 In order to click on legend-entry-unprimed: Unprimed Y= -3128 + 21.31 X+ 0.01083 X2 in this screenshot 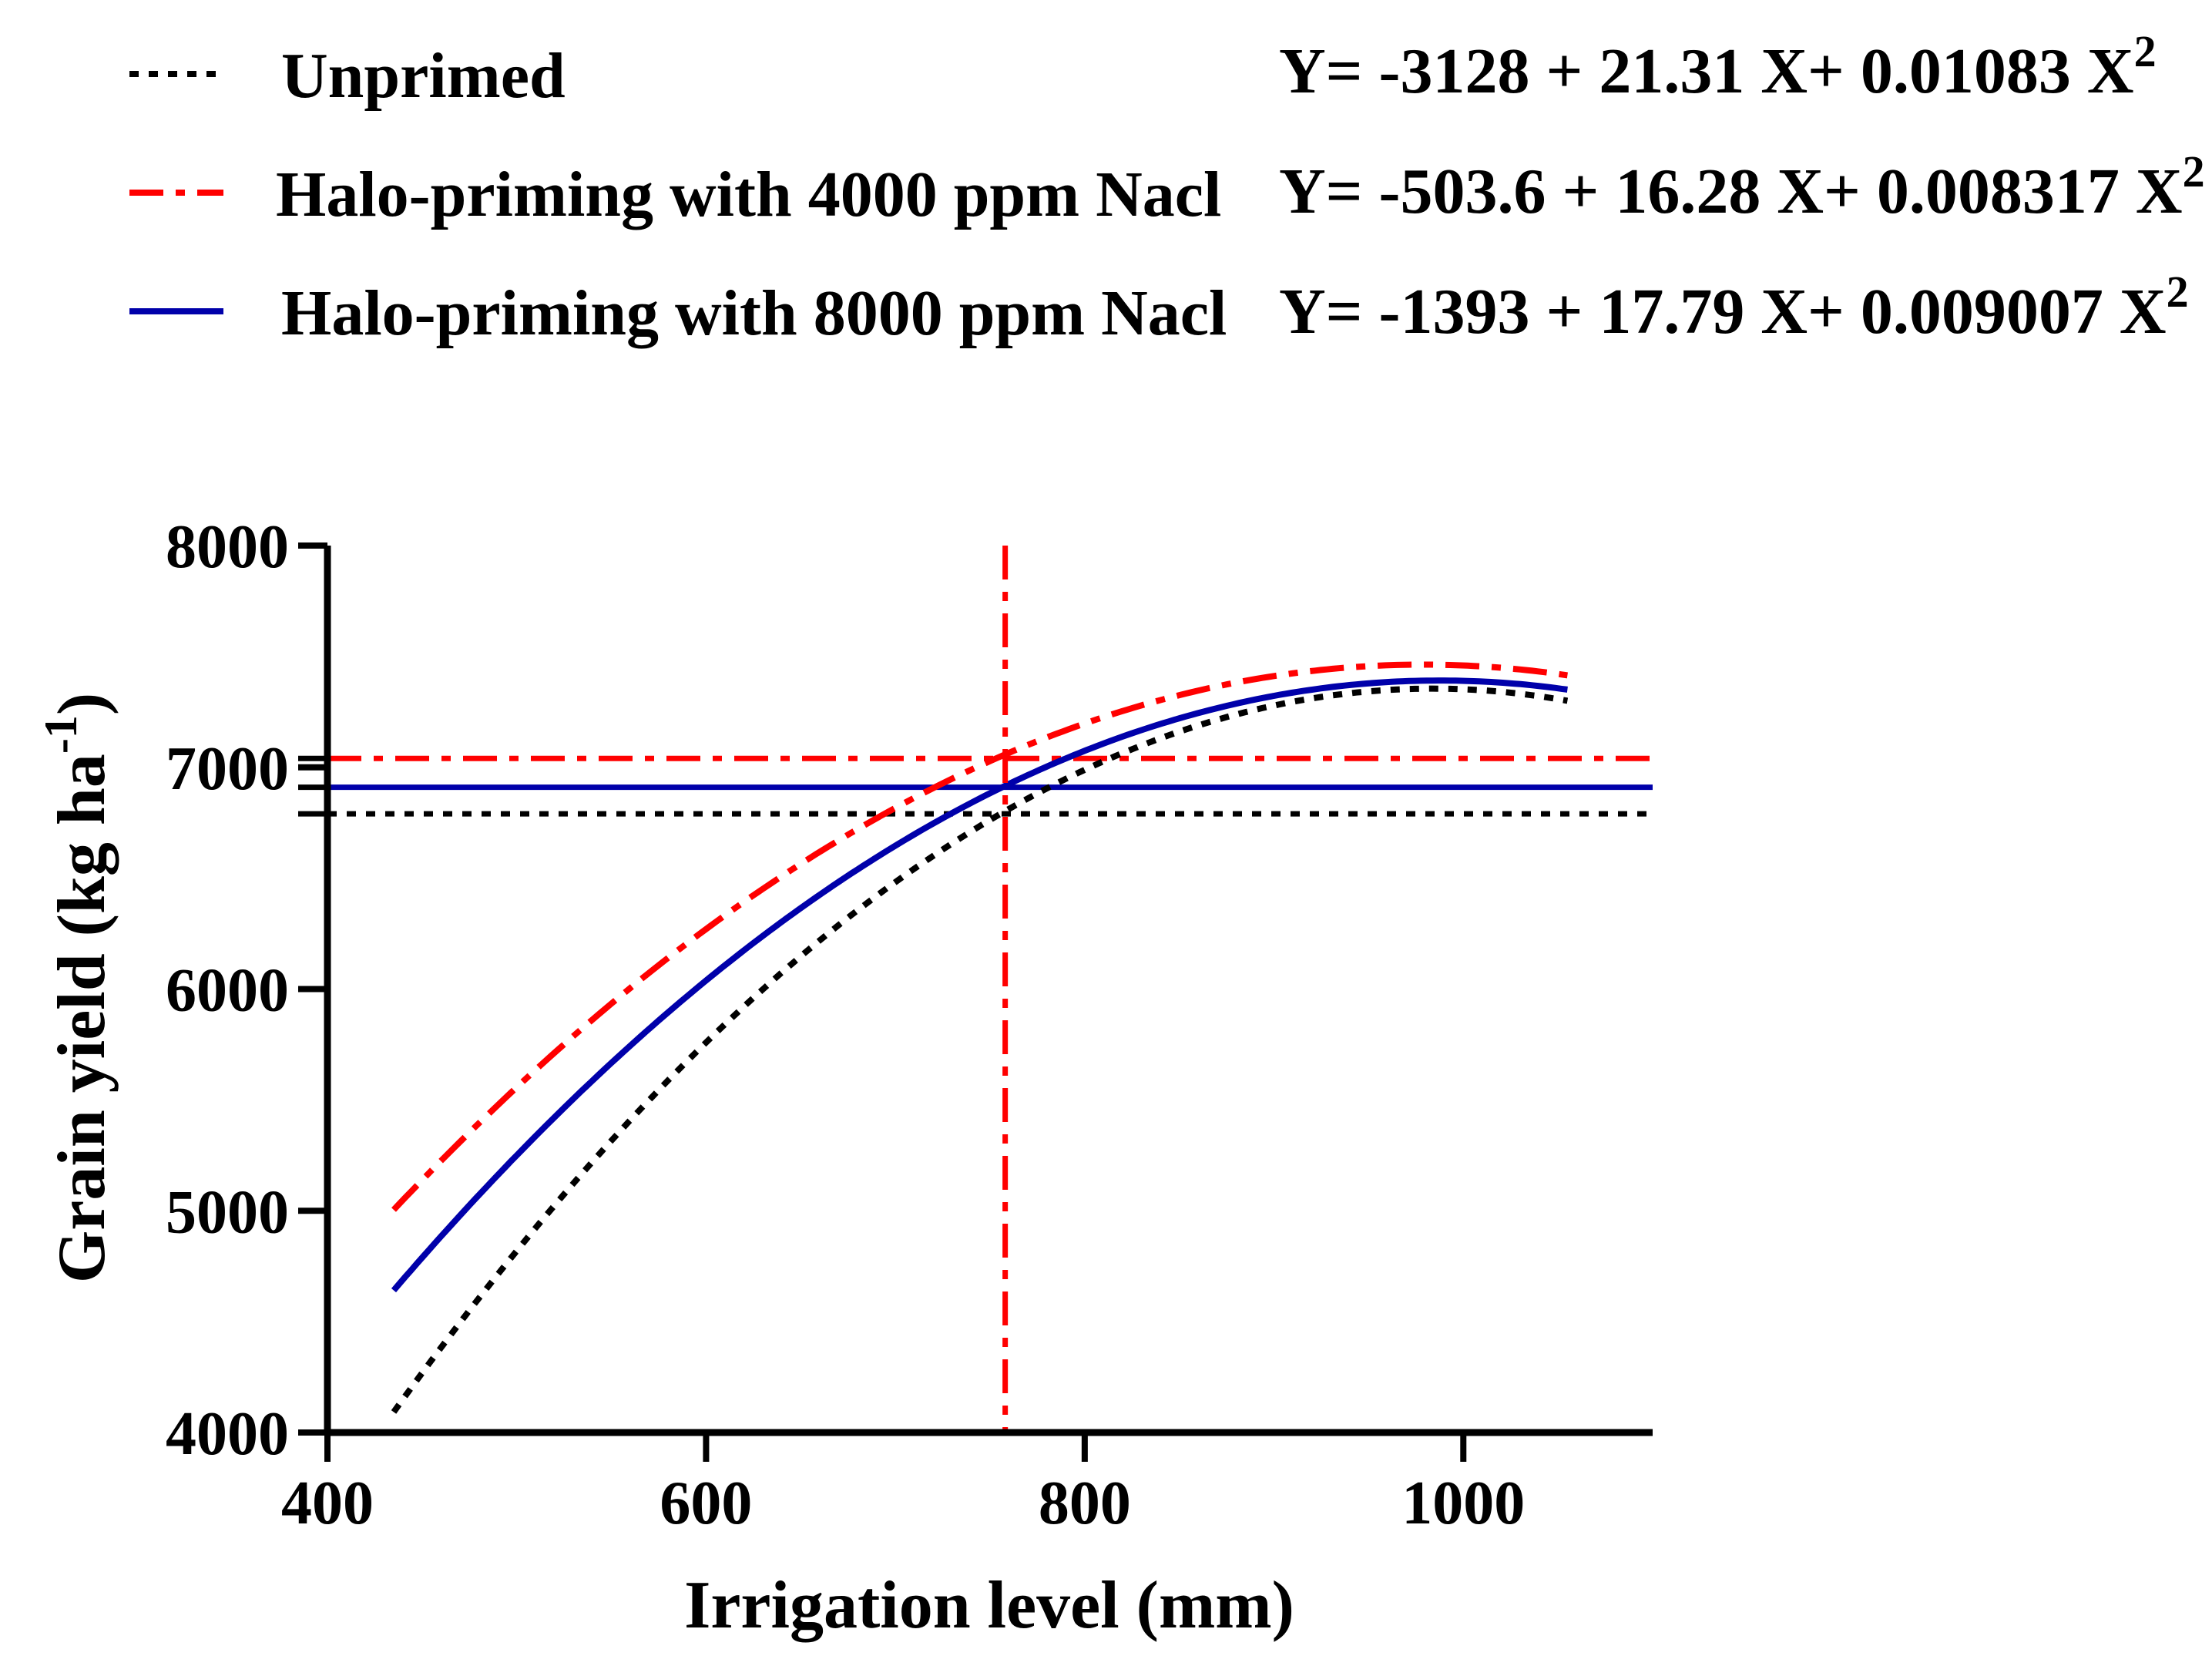, I will do `click(1143, 69)`.